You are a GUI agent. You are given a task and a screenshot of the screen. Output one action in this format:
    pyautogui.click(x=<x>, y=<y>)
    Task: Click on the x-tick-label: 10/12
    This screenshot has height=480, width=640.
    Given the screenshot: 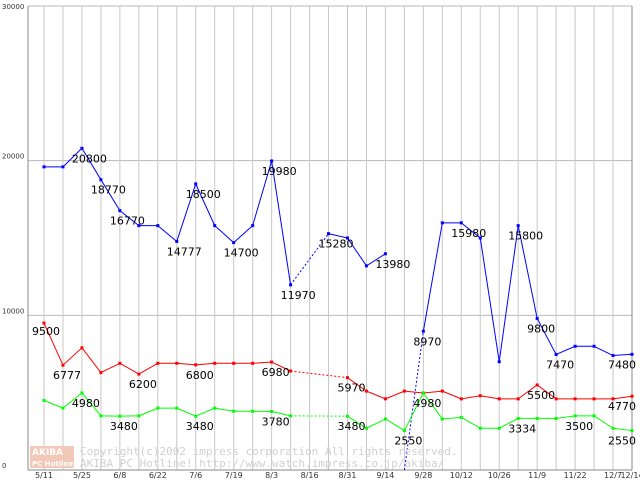 What is the action you would take?
    pyautogui.click(x=461, y=475)
    